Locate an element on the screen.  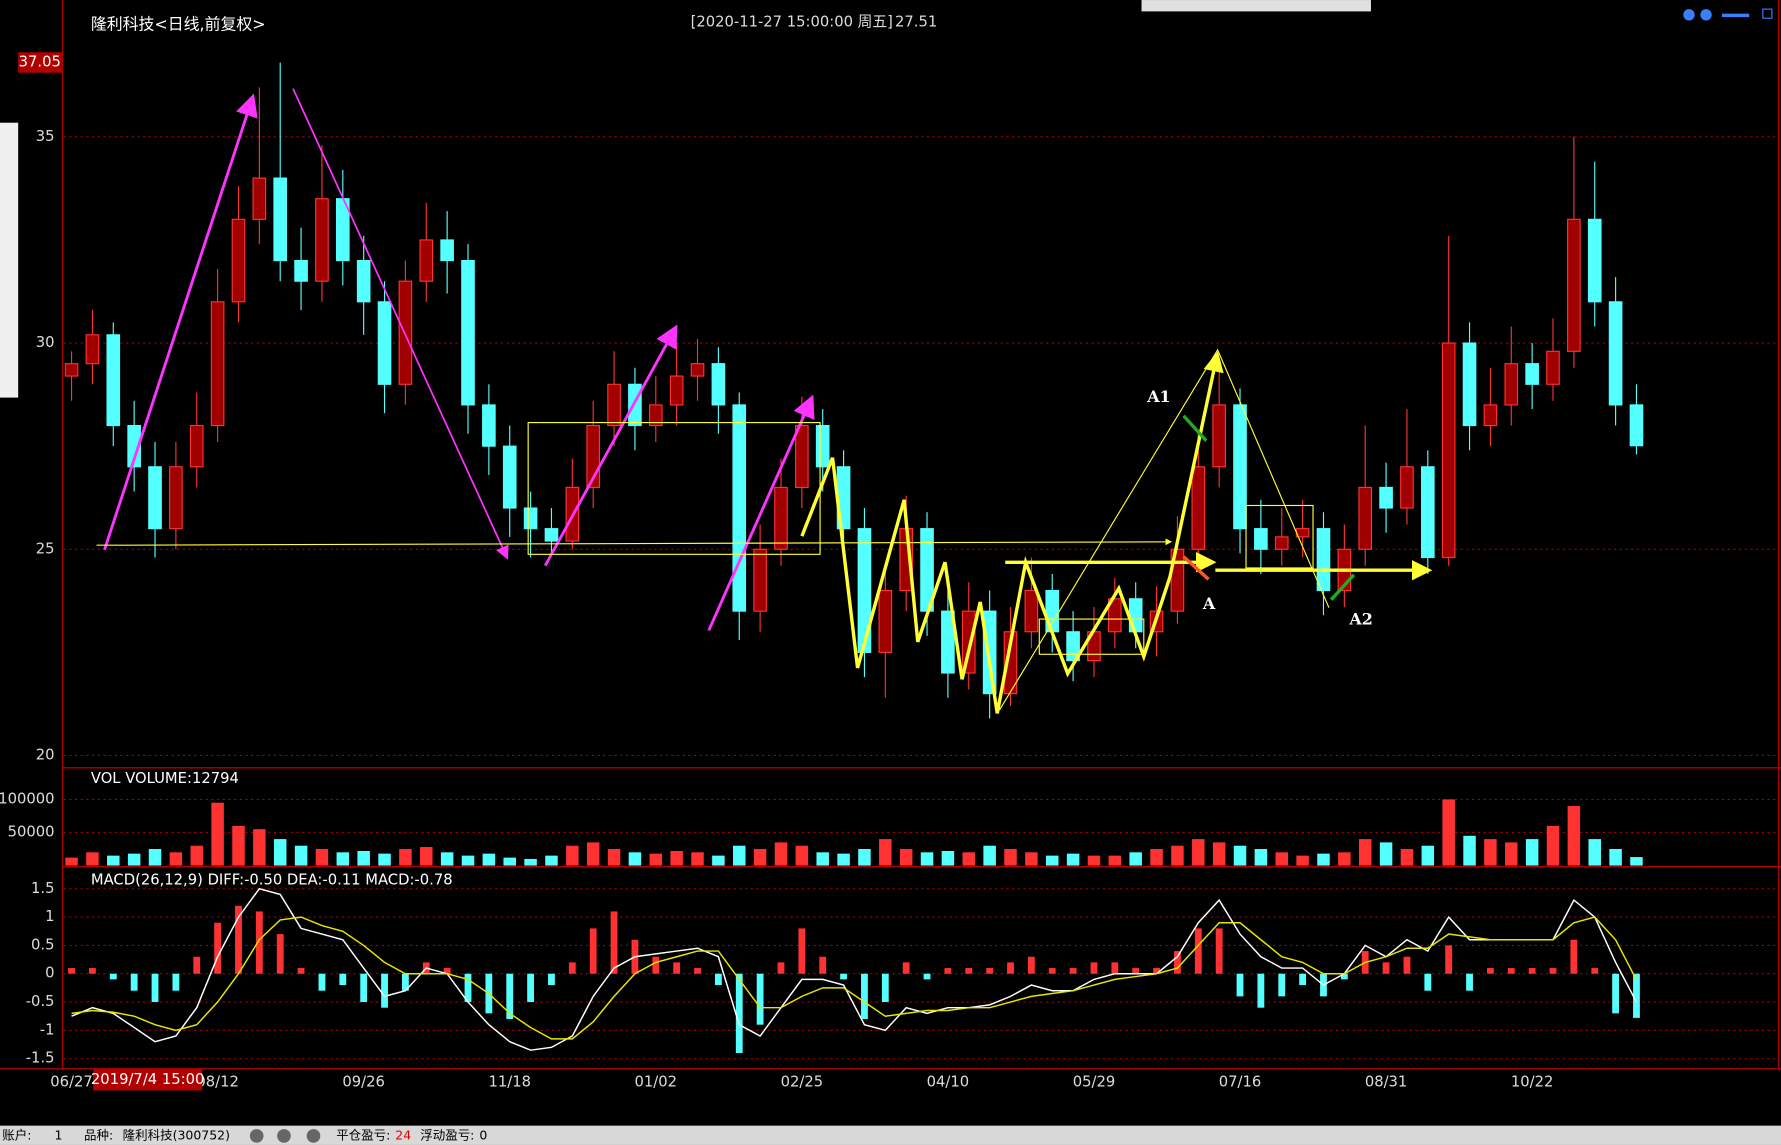
status-value: 1 is located at coordinates (59, 1134).